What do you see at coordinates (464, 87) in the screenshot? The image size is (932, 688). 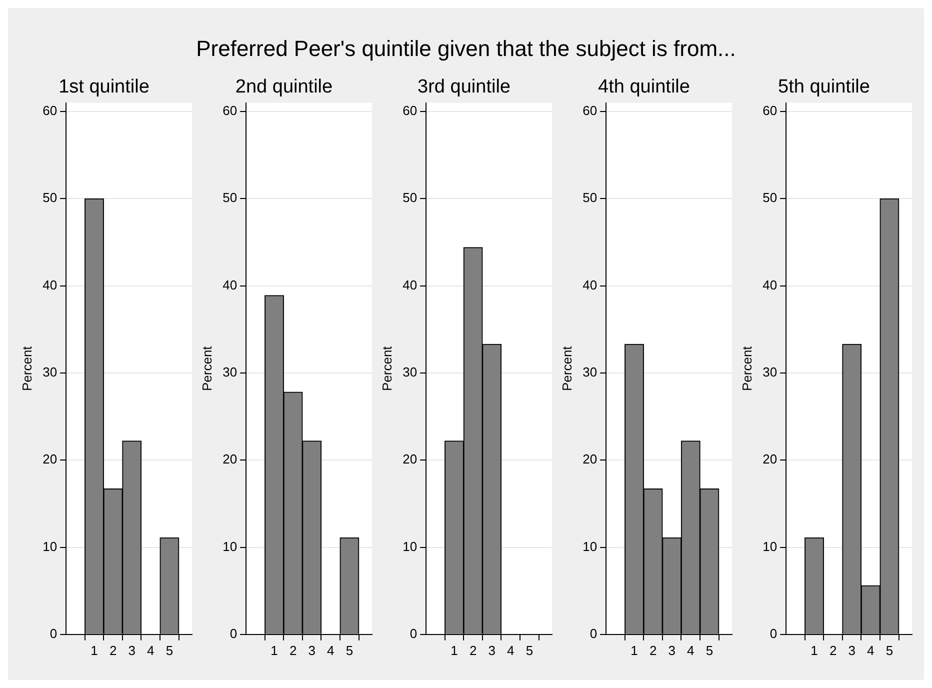 I see `chart-title: 3rd quintile` at bounding box center [464, 87].